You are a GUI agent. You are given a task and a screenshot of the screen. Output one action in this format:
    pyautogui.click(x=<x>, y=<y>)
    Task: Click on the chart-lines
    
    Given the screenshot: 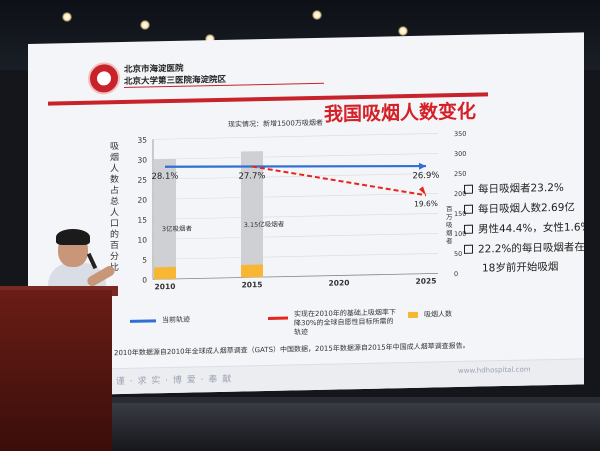 What is the action you would take?
    pyautogui.click(x=295, y=179)
    